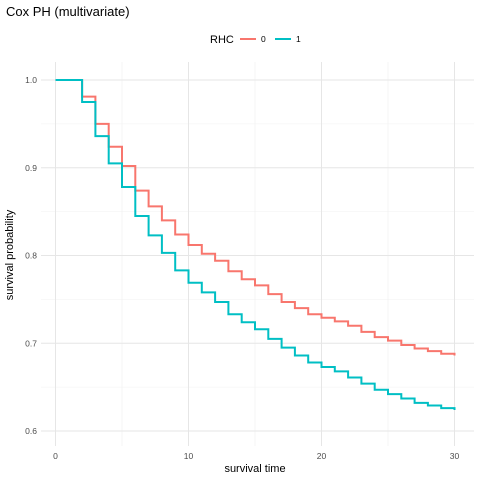 Image resolution: width=480 pixels, height=480 pixels. Describe the element at coordinates (189, 456) in the screenshot. I see `x-tick-label: 10` at that location.